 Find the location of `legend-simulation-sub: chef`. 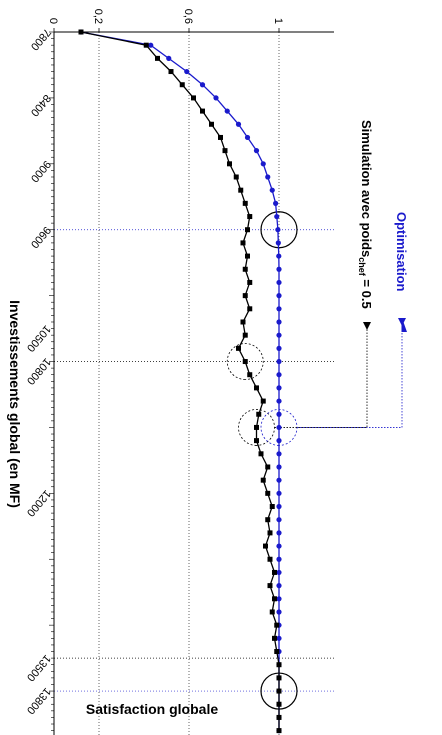

legend-simulation-sub: chef is located at coordinates (362, 267).